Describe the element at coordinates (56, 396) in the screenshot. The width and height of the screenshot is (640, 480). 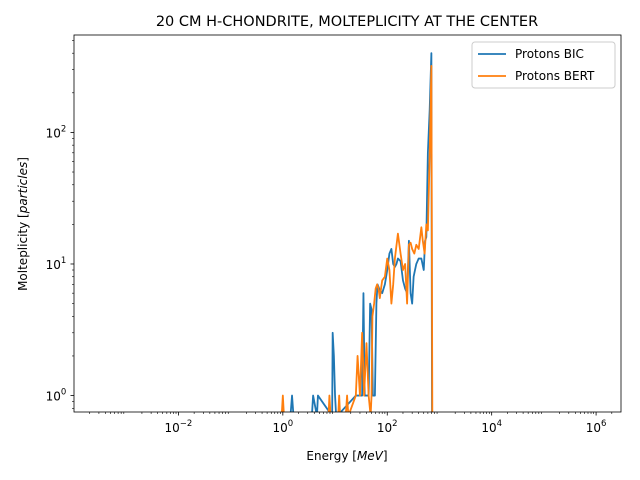
I see `y-tick-label: 10⁰` at that location.